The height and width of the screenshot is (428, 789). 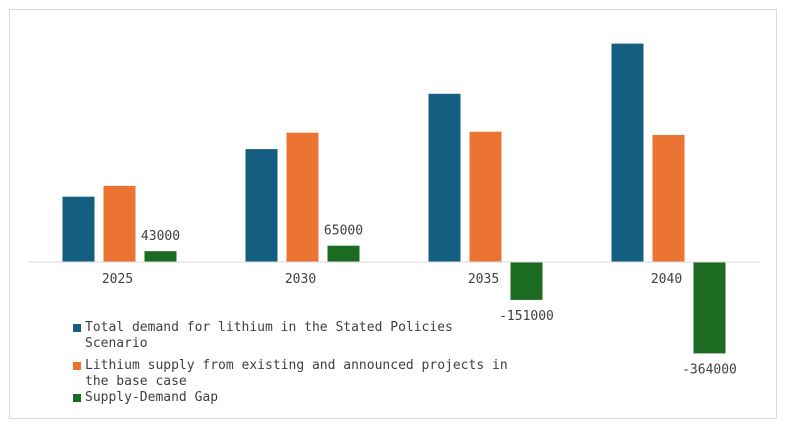 I want to click on data-label-2040: -364000, so click(x=709, y=369).